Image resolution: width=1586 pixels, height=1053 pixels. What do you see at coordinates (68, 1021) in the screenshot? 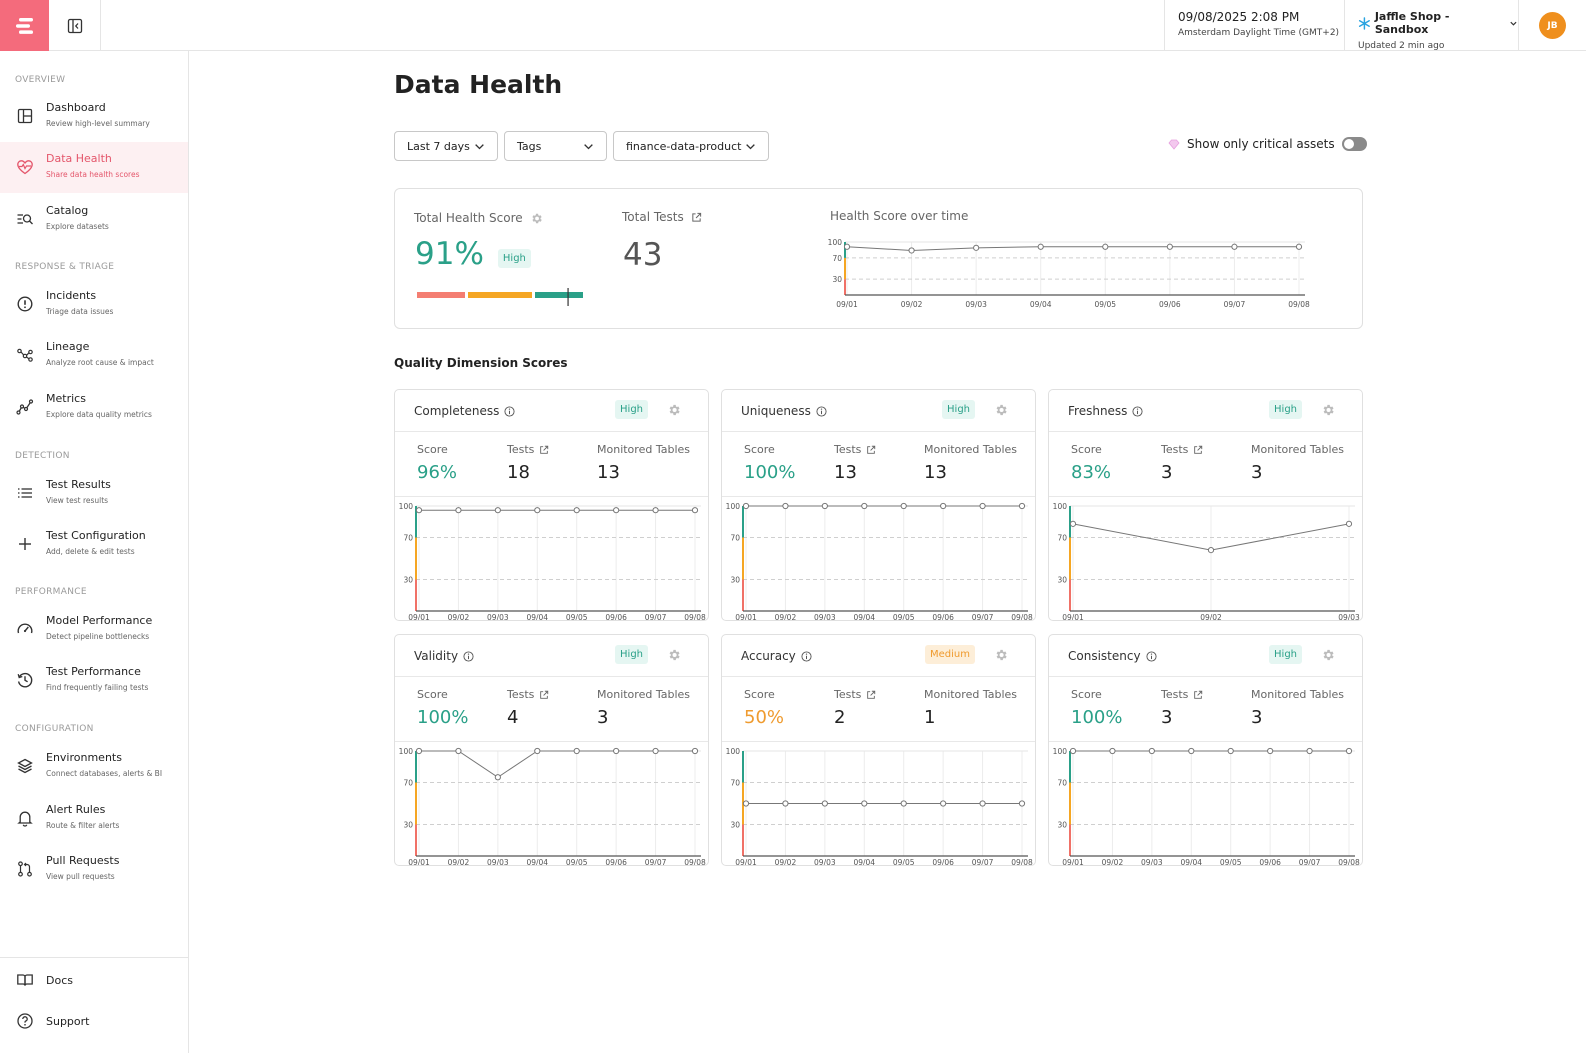
I see `sidebar-item-title: Support` at bounding box center [68, 1021].